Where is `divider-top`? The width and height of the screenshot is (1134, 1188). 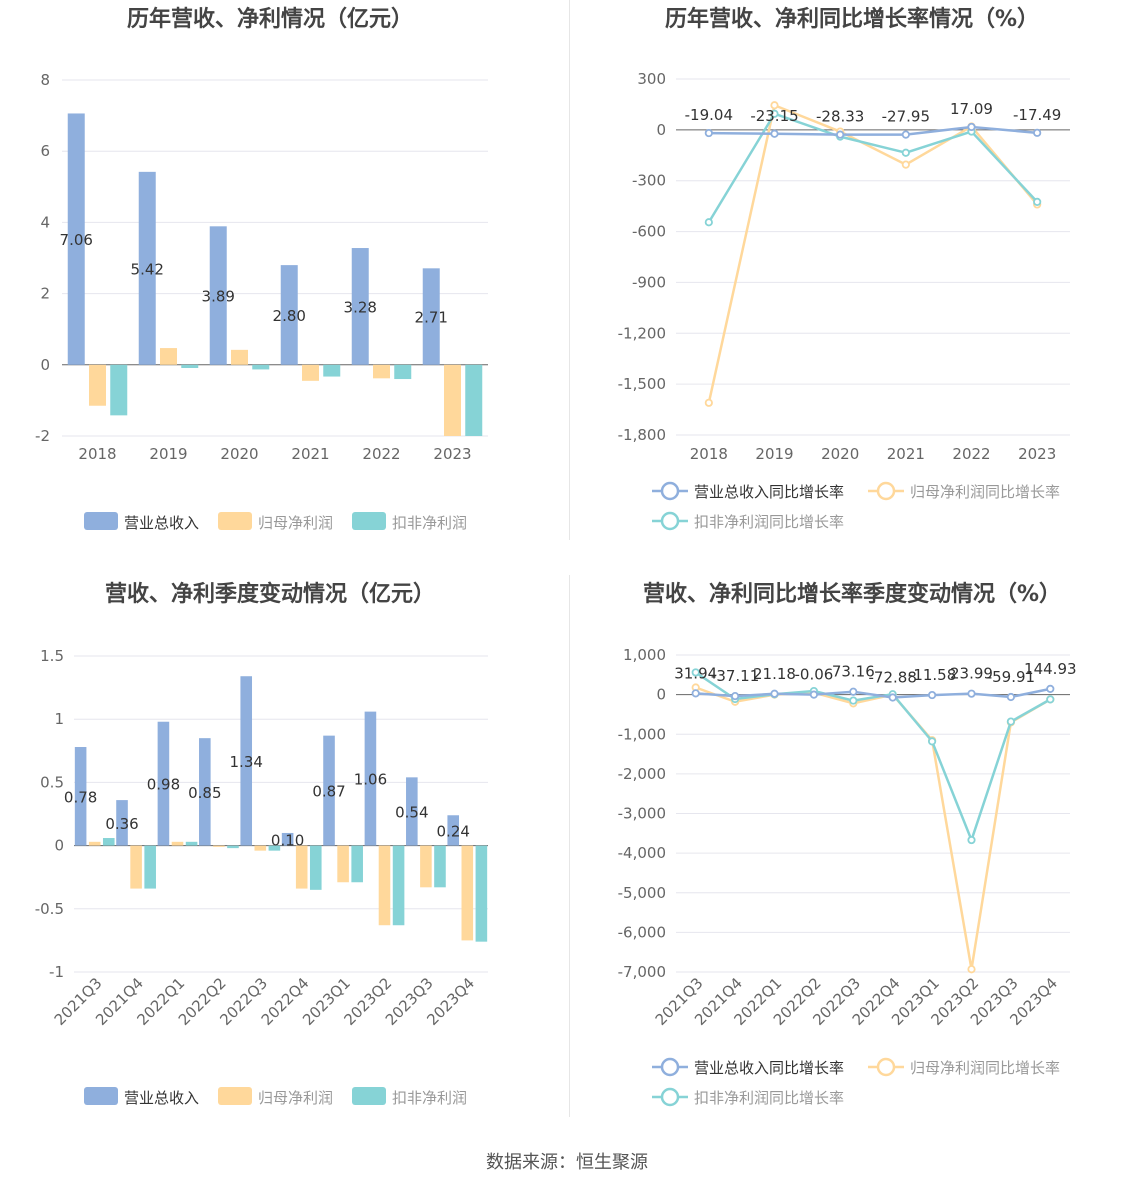 divider-top is located at coordinates (569, 270).